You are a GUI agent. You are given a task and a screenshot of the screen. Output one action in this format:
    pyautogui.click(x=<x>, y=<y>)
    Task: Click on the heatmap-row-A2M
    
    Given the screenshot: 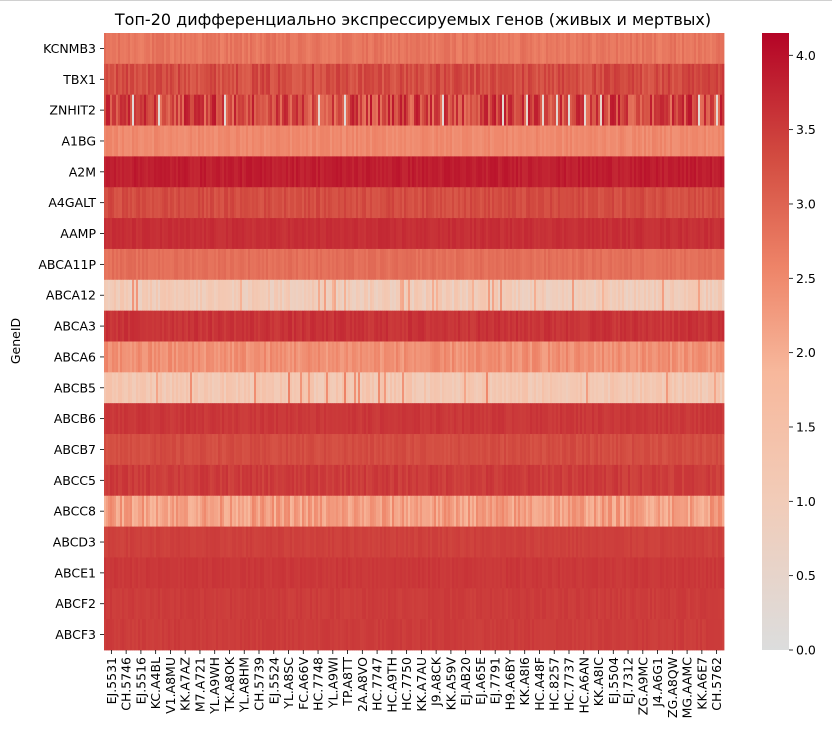 What is the action you would take?
    pyautogui.click(x=414, y=172)
    